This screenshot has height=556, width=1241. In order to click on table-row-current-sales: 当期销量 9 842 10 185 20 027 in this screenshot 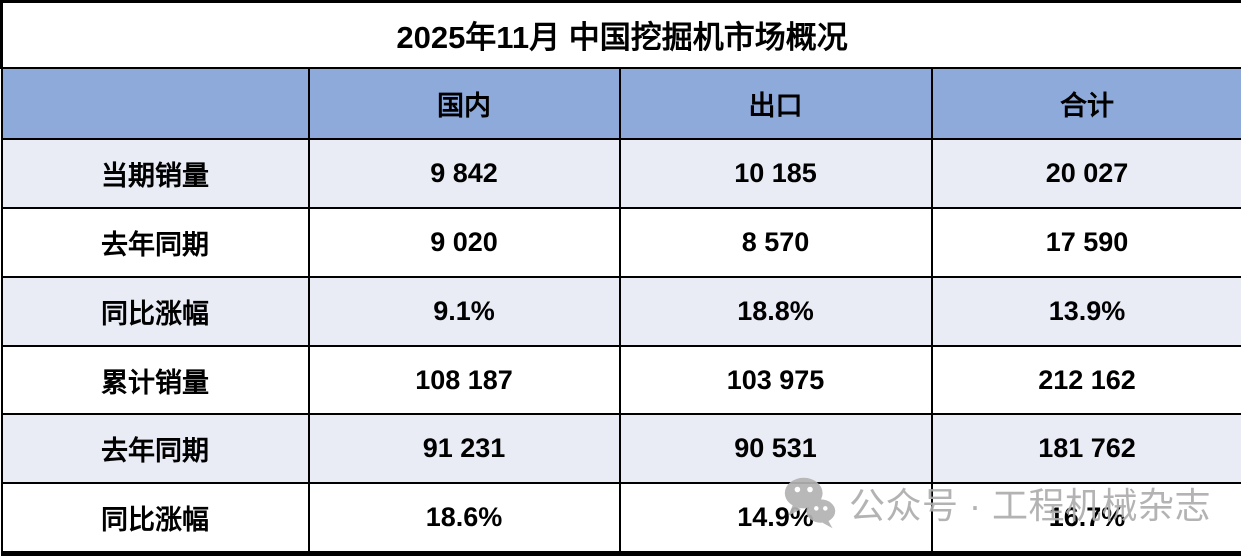, I will do `click(620, 174)`.